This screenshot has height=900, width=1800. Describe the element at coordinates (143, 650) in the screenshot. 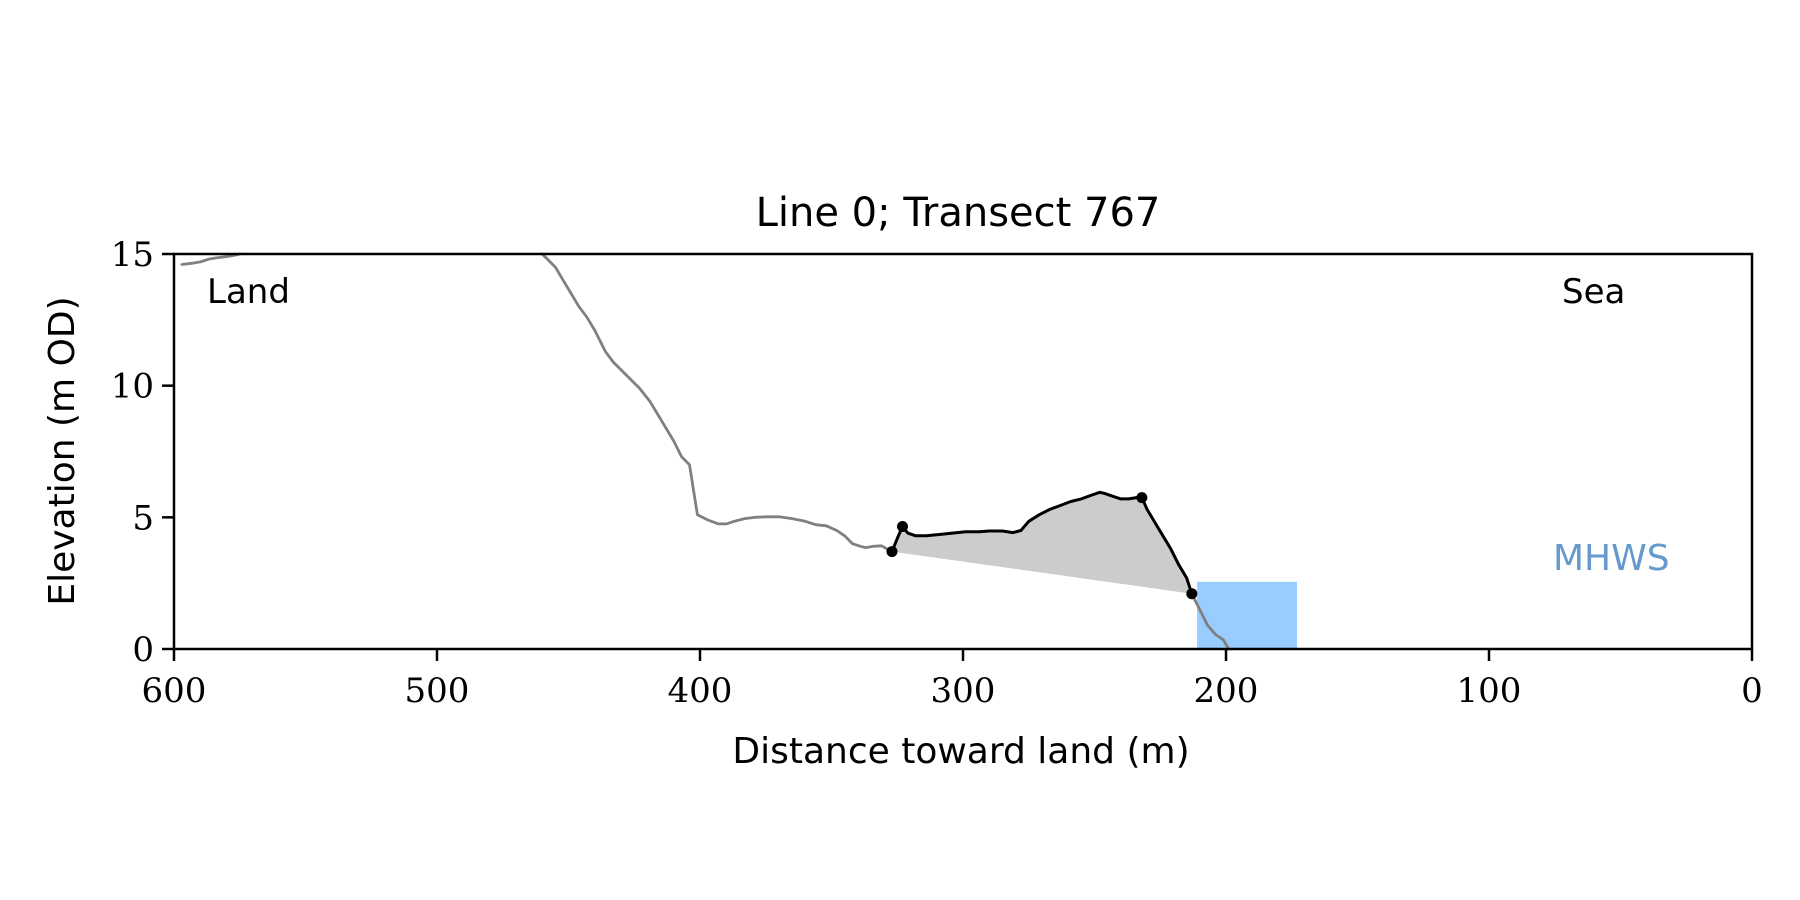

I see `y-tick-label: 0` at that location.